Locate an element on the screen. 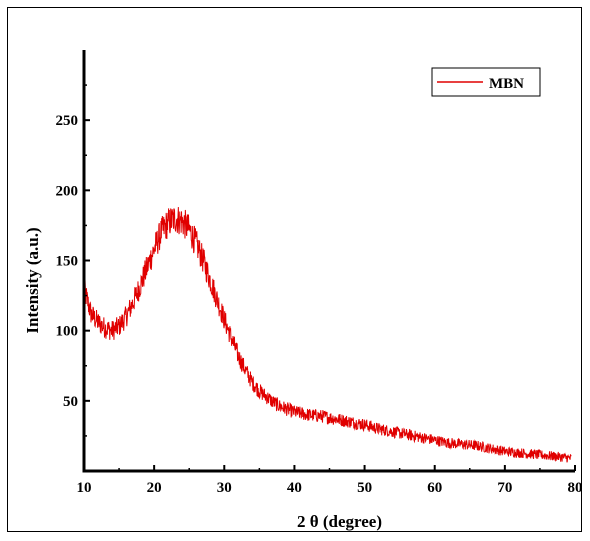 The image size is (590, 541). x-tick-label: 70 is located at coordinates (504, 488).